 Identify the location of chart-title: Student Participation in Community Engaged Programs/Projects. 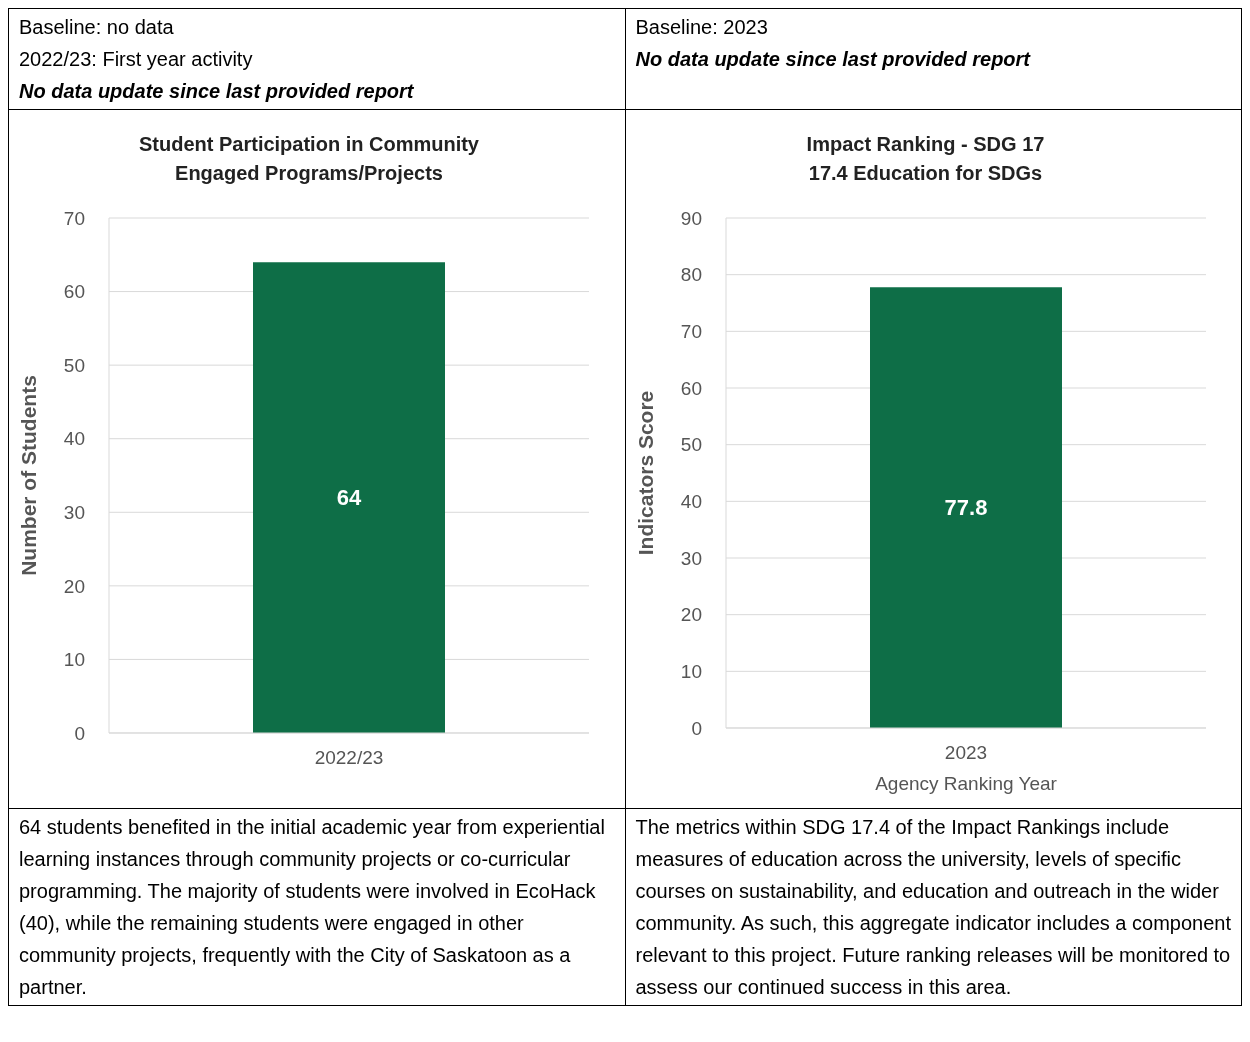
(309, 159).